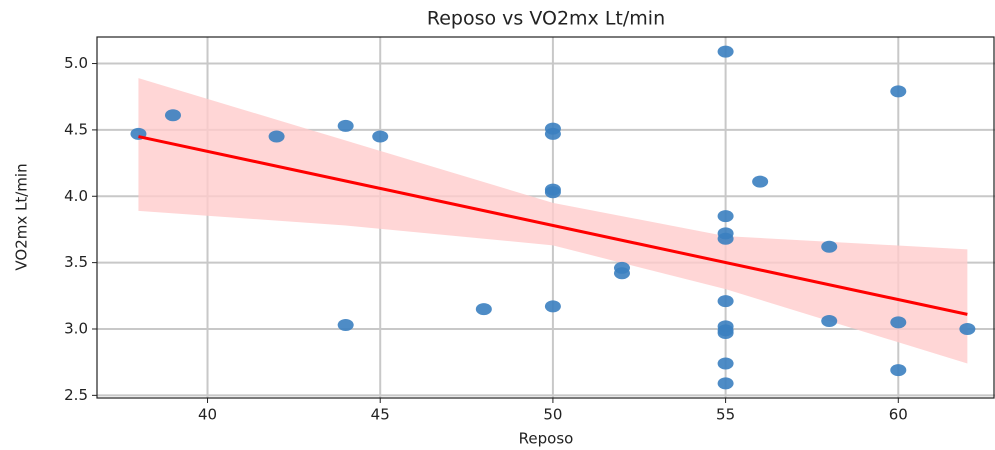 The height and width of the screenshot is (450, 995). What do you see at coordinates (898, 415) in the screenshot?
I see `x-tick-label: 60` at bounding box center [898, 415].